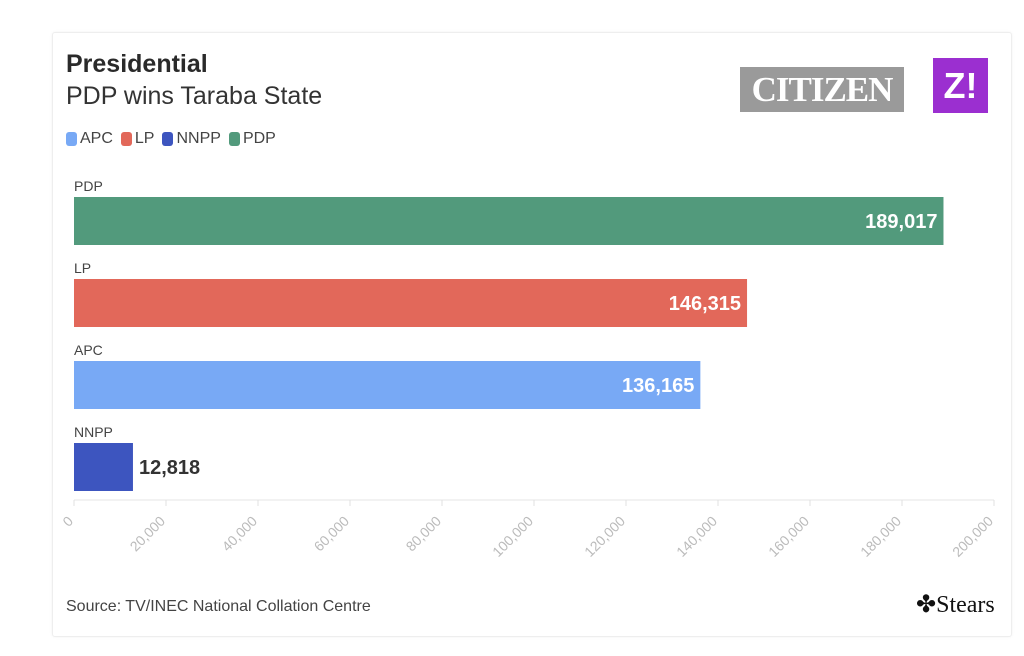 The height and width of the screenshot is (656, 1024). What do you see at coordinates (96, 138) in the screenshot?
I see `legend-label: APC` at bounding box center [96, 138].